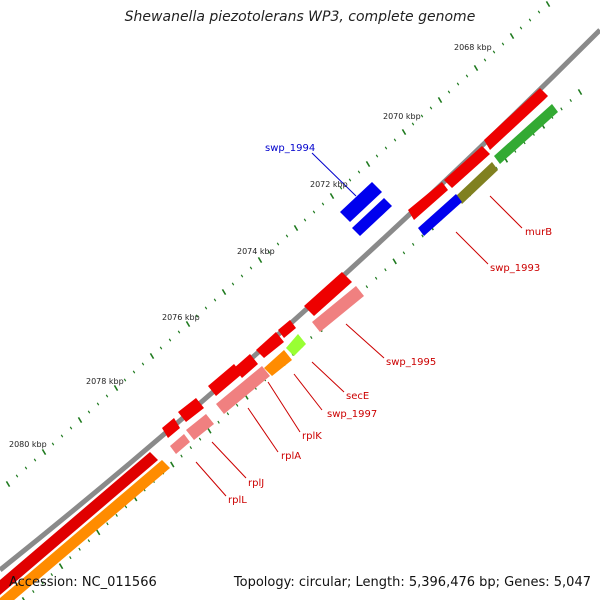 Image resolution: width=600 pixels, height=600 pixels. Describe the element at coordinates (225, 380) in the screenshot. I see `feature-rplA` at that location.